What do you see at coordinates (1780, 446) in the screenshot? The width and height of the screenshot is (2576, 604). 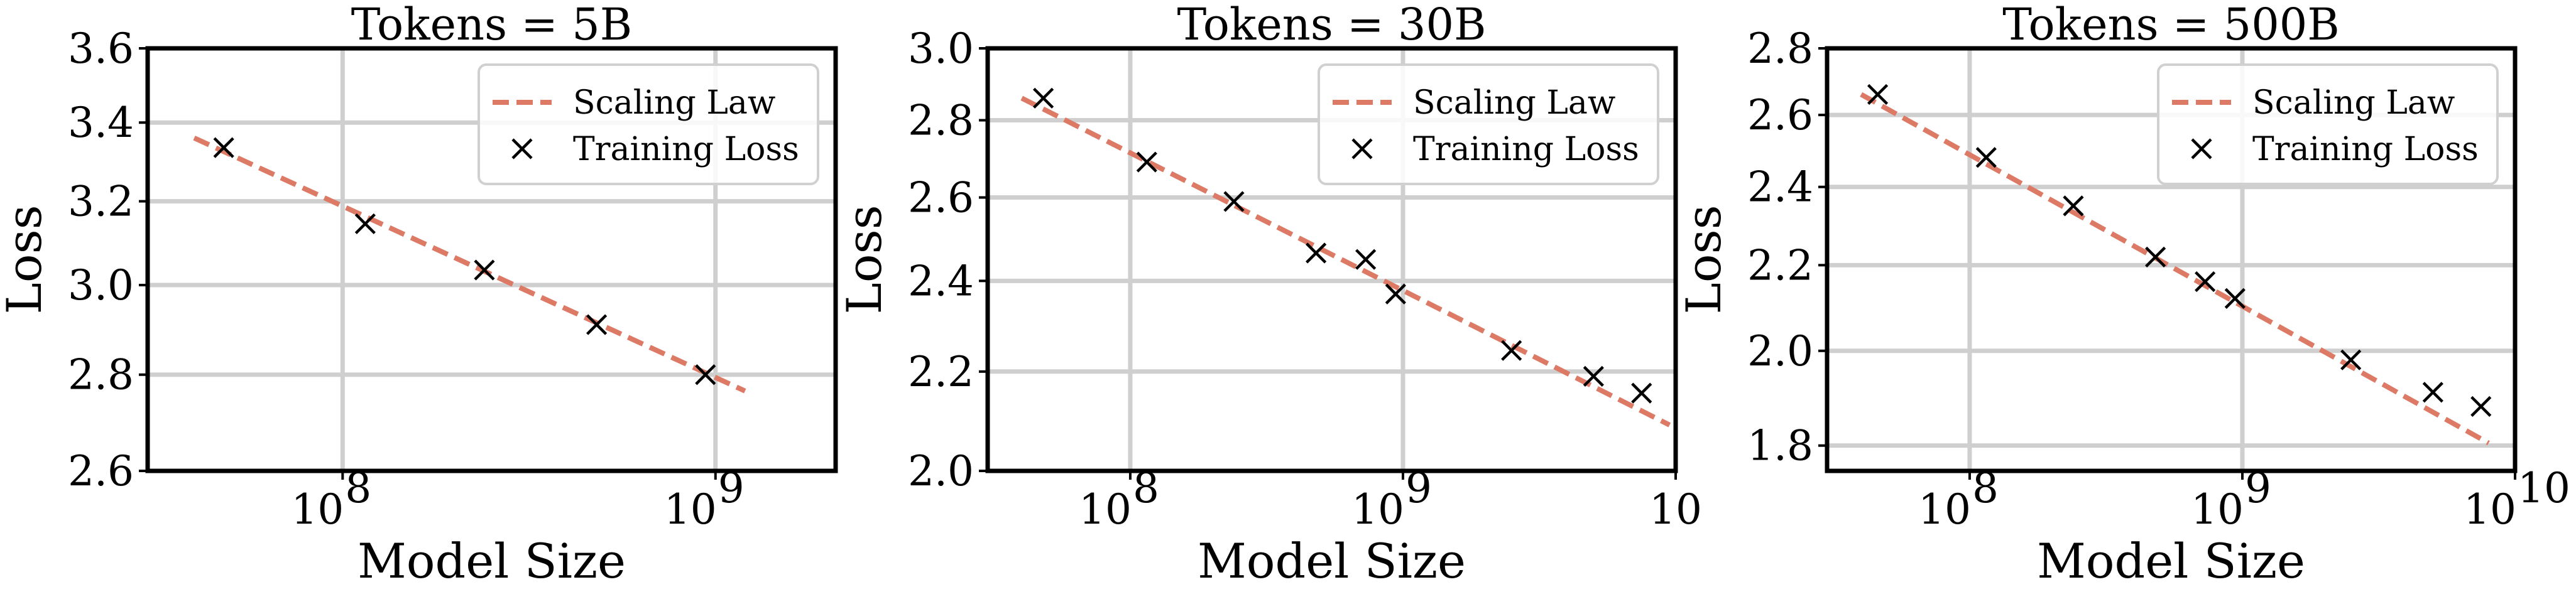 I see `y-tick-label: 1.8` at bounding box center [1780, 446].